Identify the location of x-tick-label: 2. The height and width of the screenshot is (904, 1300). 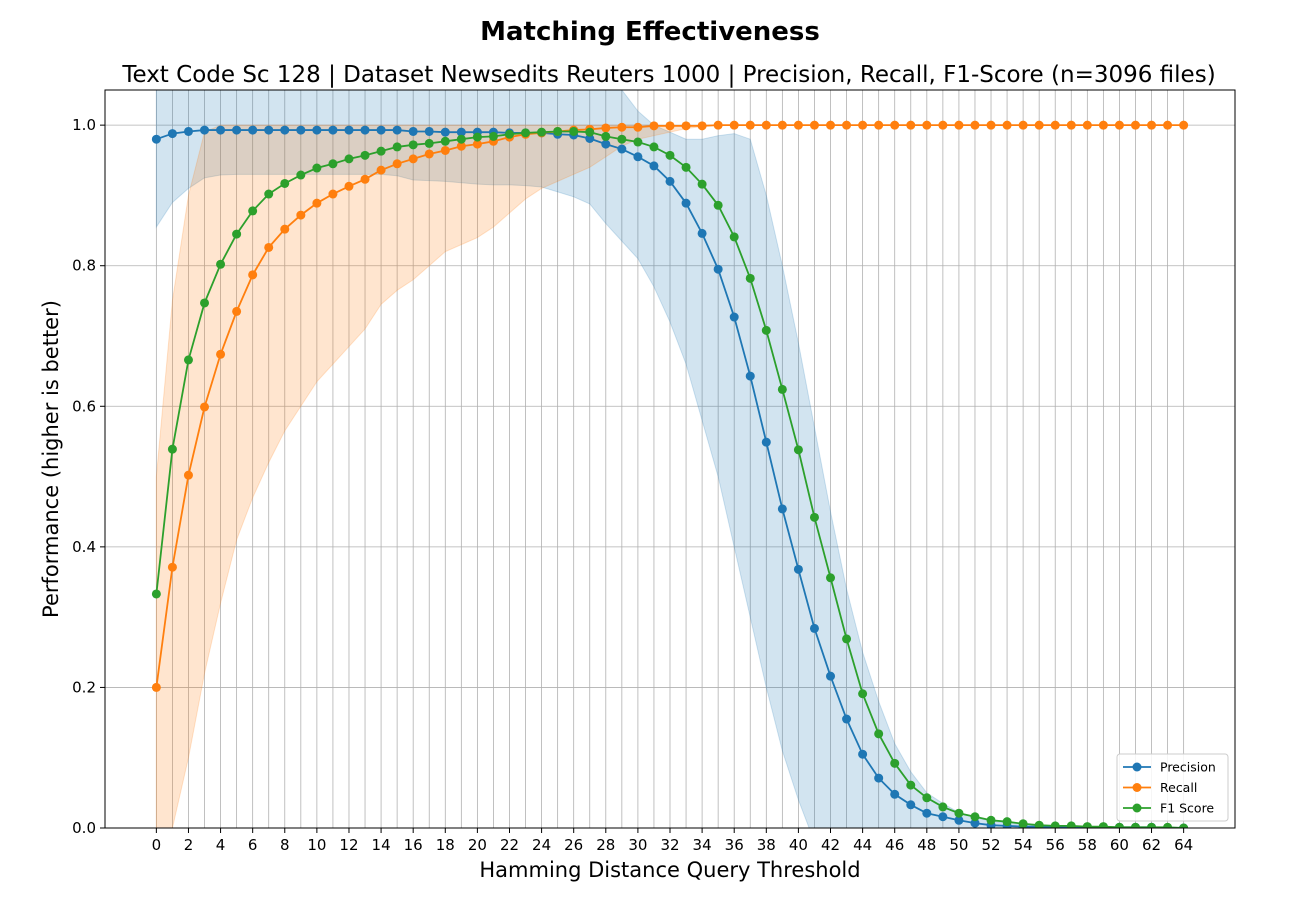
(189, 845).